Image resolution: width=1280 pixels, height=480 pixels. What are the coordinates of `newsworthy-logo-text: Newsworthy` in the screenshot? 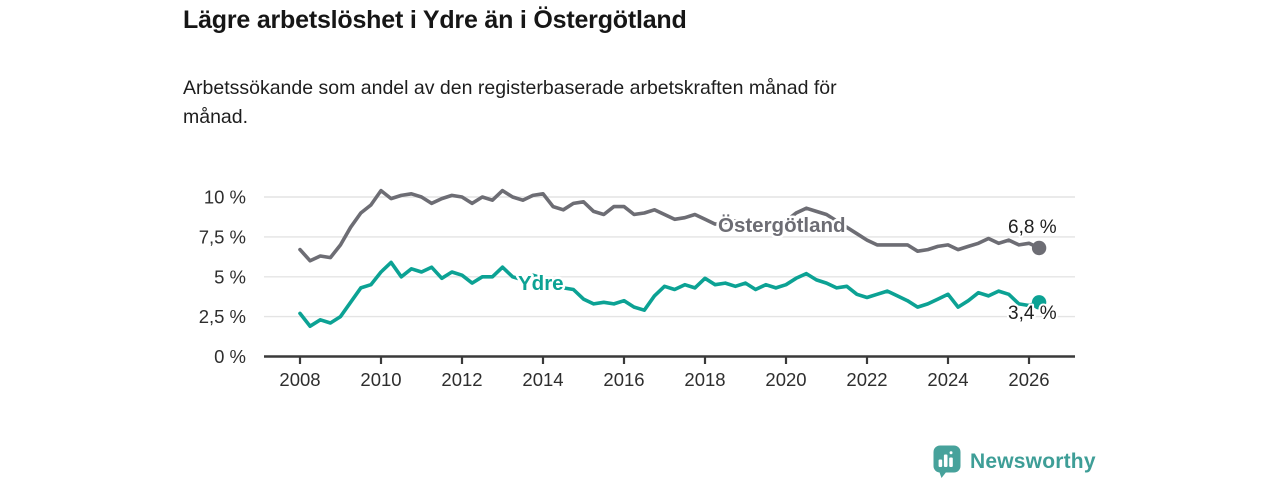 It's located at (1033, 461).